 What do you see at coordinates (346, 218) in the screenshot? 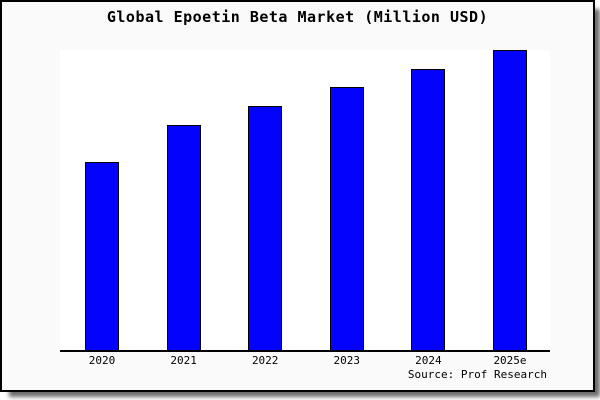
I see `bar-2023` at bounding box center [346, 218].